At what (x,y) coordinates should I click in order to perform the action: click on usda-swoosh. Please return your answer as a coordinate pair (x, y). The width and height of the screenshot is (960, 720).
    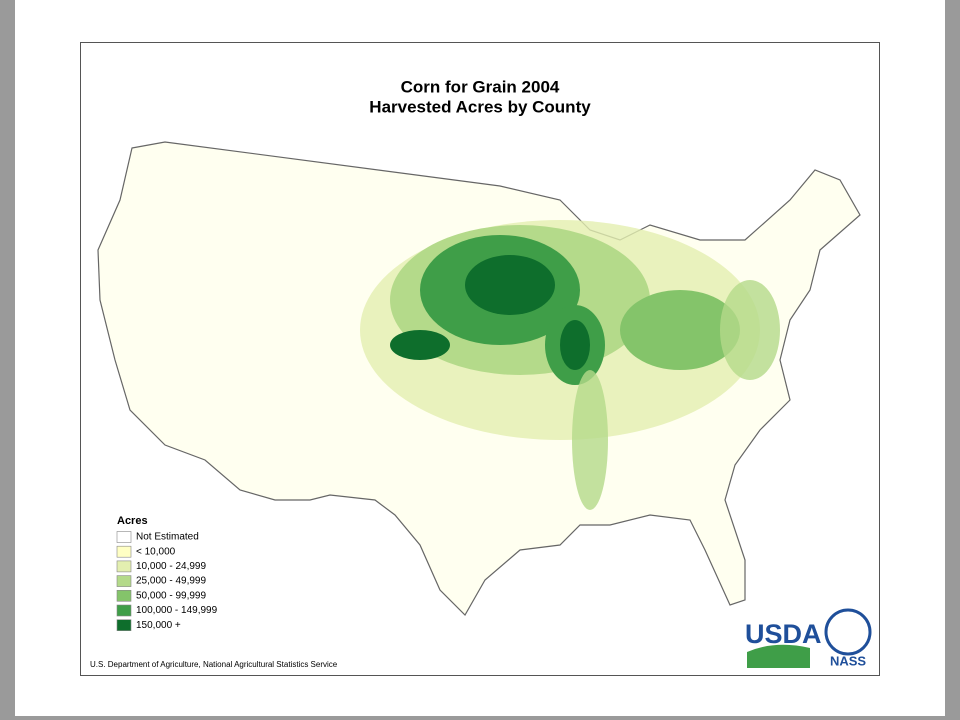
    Looking at the image, I should click on (778, 656).